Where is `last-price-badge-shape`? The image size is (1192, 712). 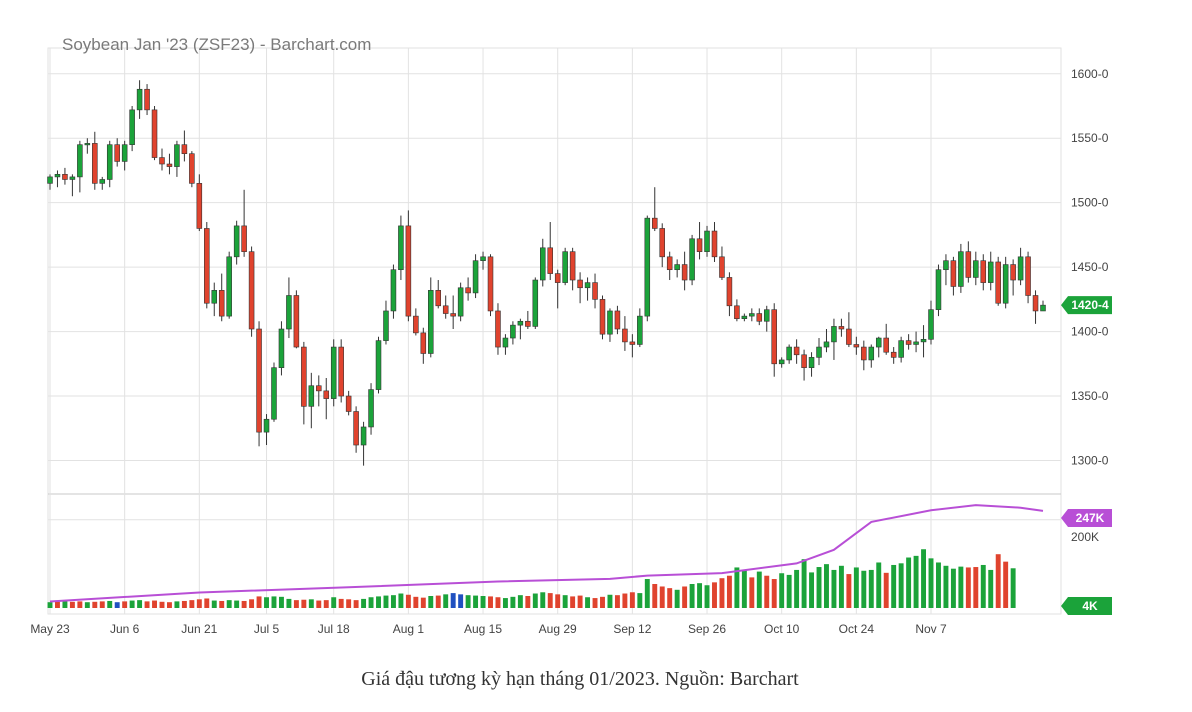 last-price-badge-shape is located at coordinates (1086, 305).